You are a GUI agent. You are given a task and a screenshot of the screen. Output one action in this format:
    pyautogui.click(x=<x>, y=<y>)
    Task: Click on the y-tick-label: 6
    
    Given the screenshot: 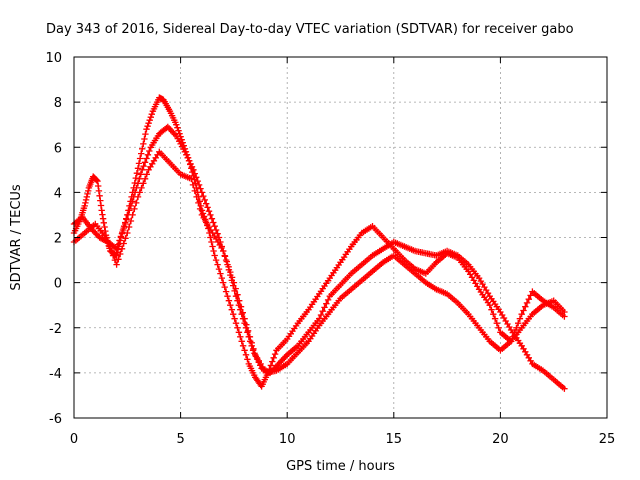 What is the action you would take?
    pyautogui.click(x=58, y=148)
    